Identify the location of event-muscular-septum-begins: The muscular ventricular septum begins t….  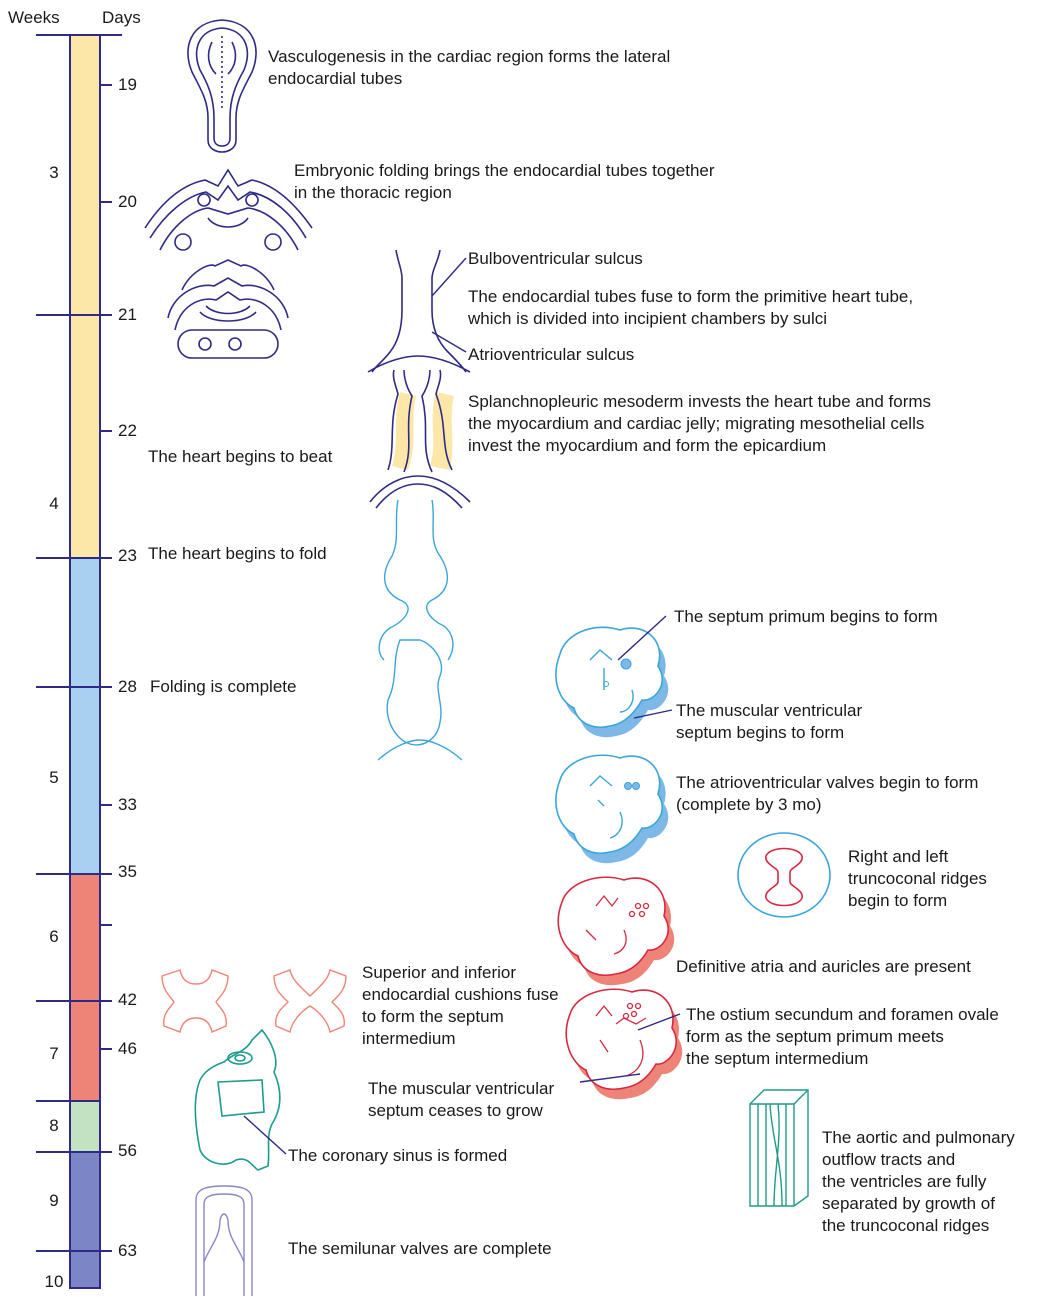
(769, 721).